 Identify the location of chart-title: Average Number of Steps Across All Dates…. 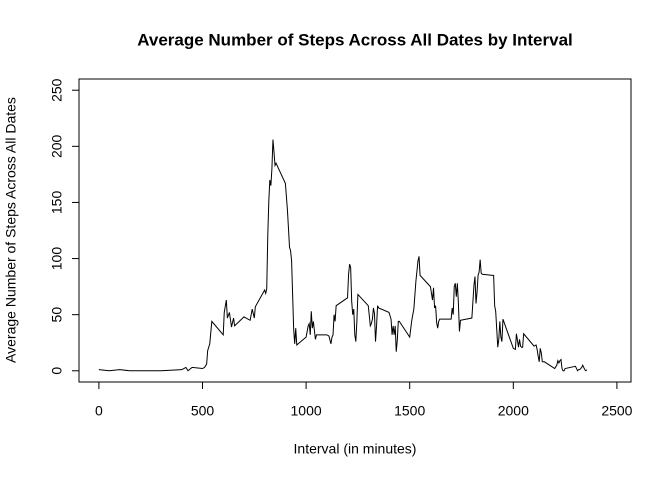
(355, 39).